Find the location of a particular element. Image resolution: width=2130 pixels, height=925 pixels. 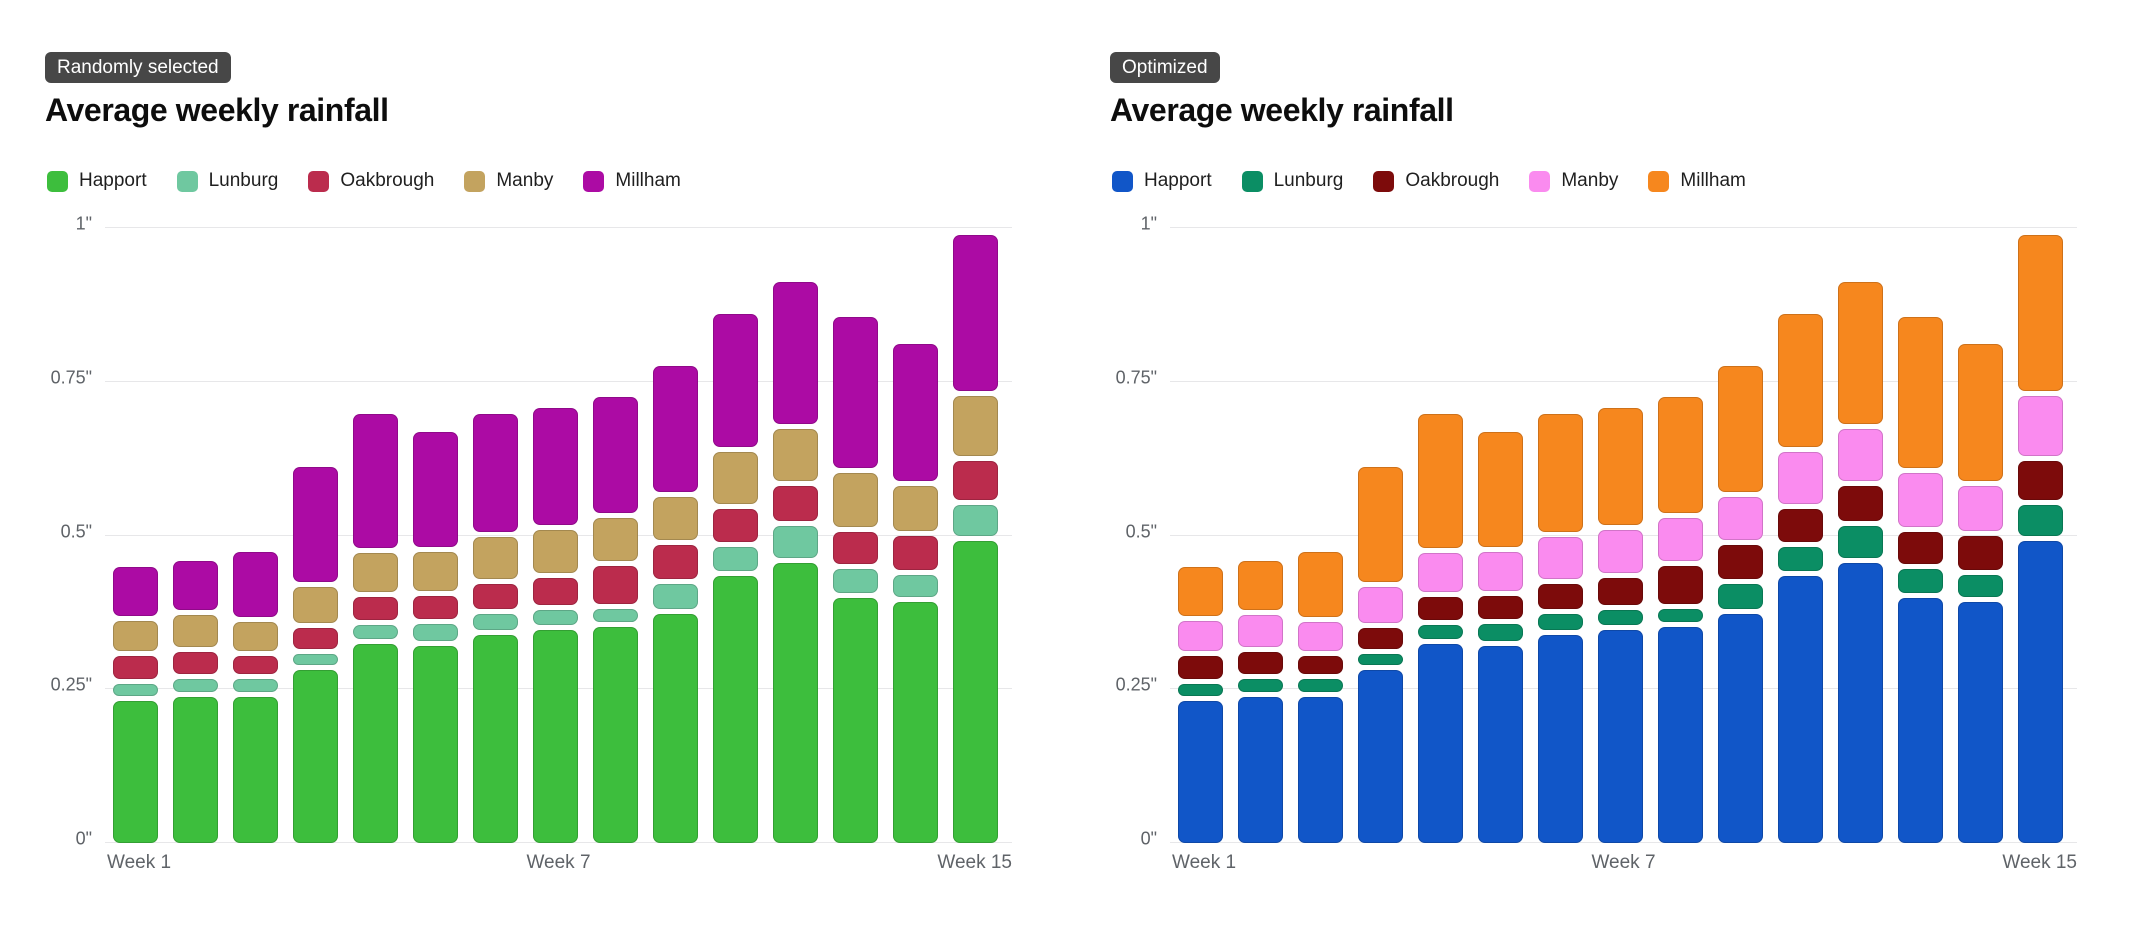

legend-item-manby: Manby is located at coordinates (1573, 181).